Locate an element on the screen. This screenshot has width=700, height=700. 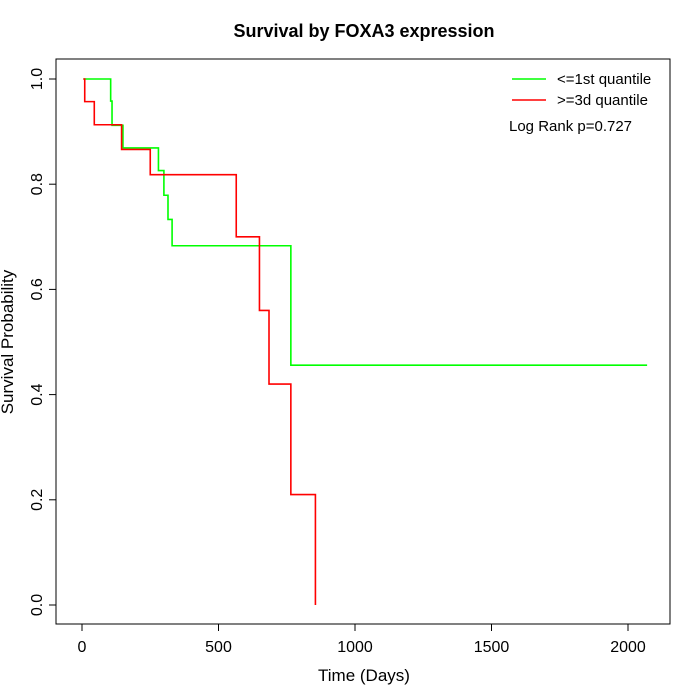
x-axis: 0 500 1000 1500 2000 is located at coordinates (362, 639).